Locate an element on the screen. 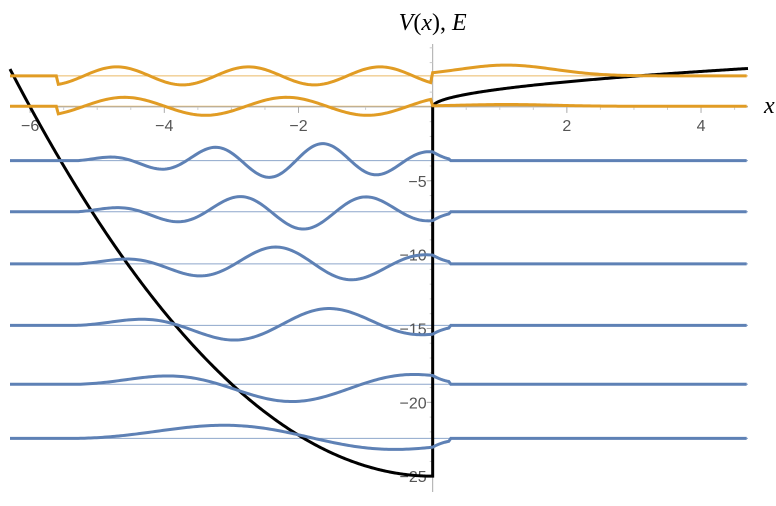 The width and height of the screenshot is (776, 506). x-tick-label: −2 is located at coordinates (298, 126).